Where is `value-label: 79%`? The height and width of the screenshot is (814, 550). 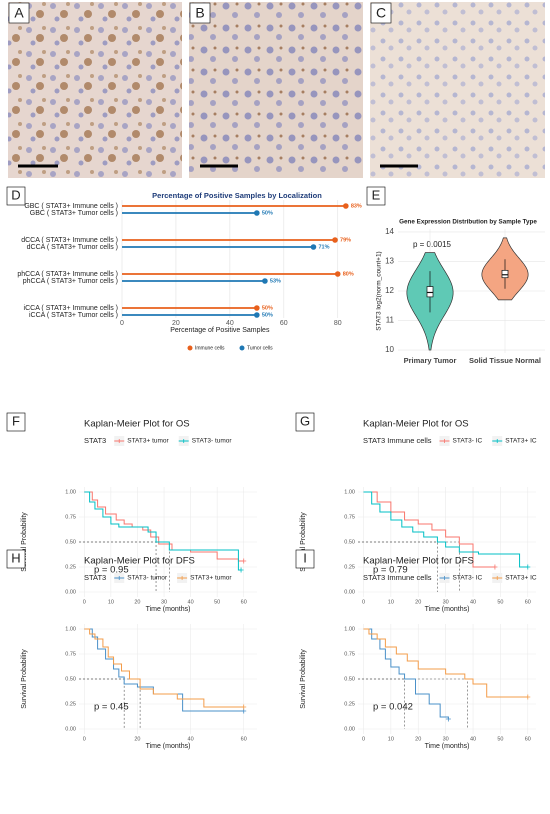
value-label: 79% is located at coordinates (345, 240).